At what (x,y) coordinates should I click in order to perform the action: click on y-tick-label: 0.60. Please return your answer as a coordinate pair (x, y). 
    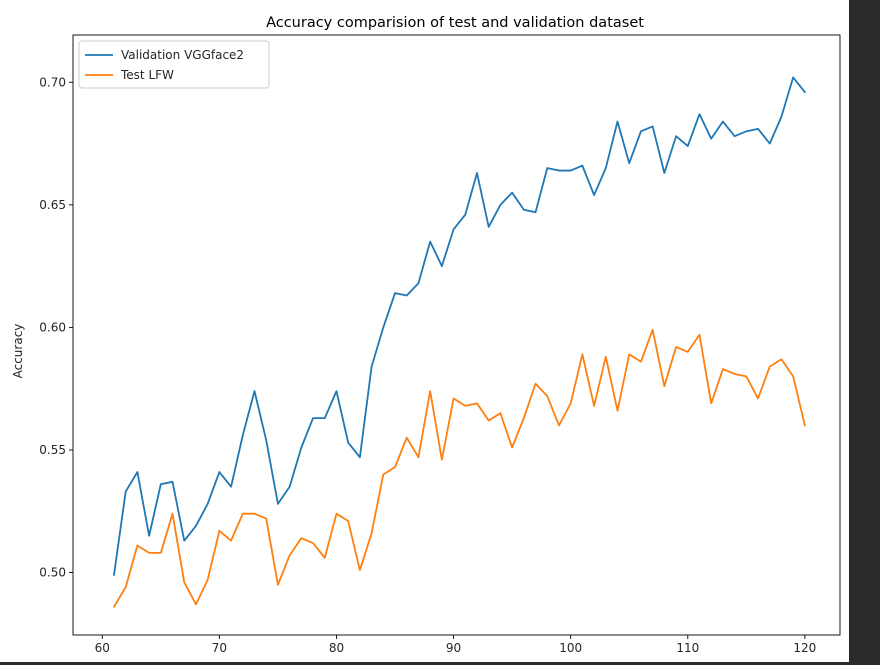
    Looking at the image, I should click on (52, 327).